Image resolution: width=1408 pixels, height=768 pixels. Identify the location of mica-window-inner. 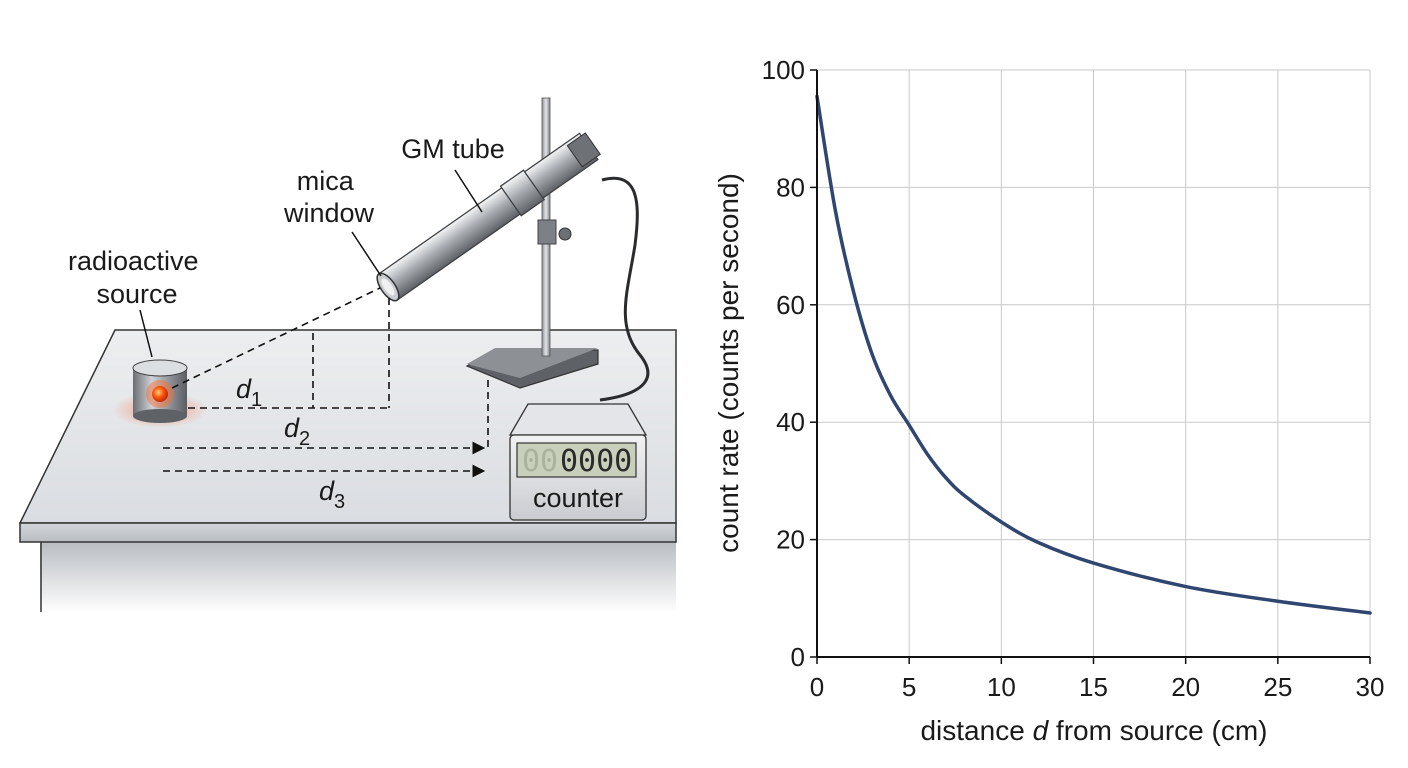
(388, 287).